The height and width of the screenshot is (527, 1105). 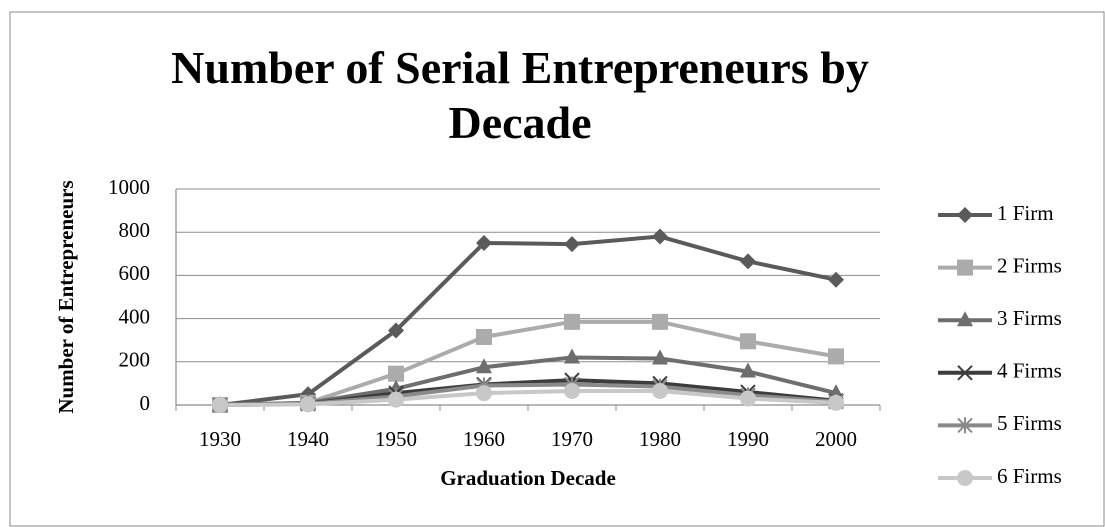 What do you see at coordinates (66, 296) in the screenshot?
I see `y-axis-label: Number of Entrepreneurs` at bounding box center [66, 296].